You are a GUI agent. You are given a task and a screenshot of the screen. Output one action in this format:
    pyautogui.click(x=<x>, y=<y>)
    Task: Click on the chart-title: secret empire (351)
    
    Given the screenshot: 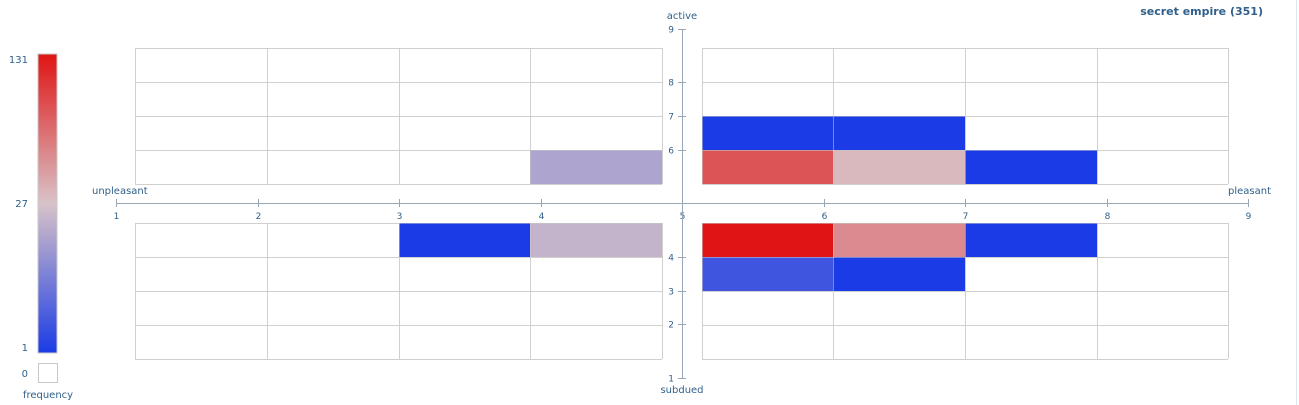 What is the action you would take?
    pyautogui.click(x=1201, y=11)
    